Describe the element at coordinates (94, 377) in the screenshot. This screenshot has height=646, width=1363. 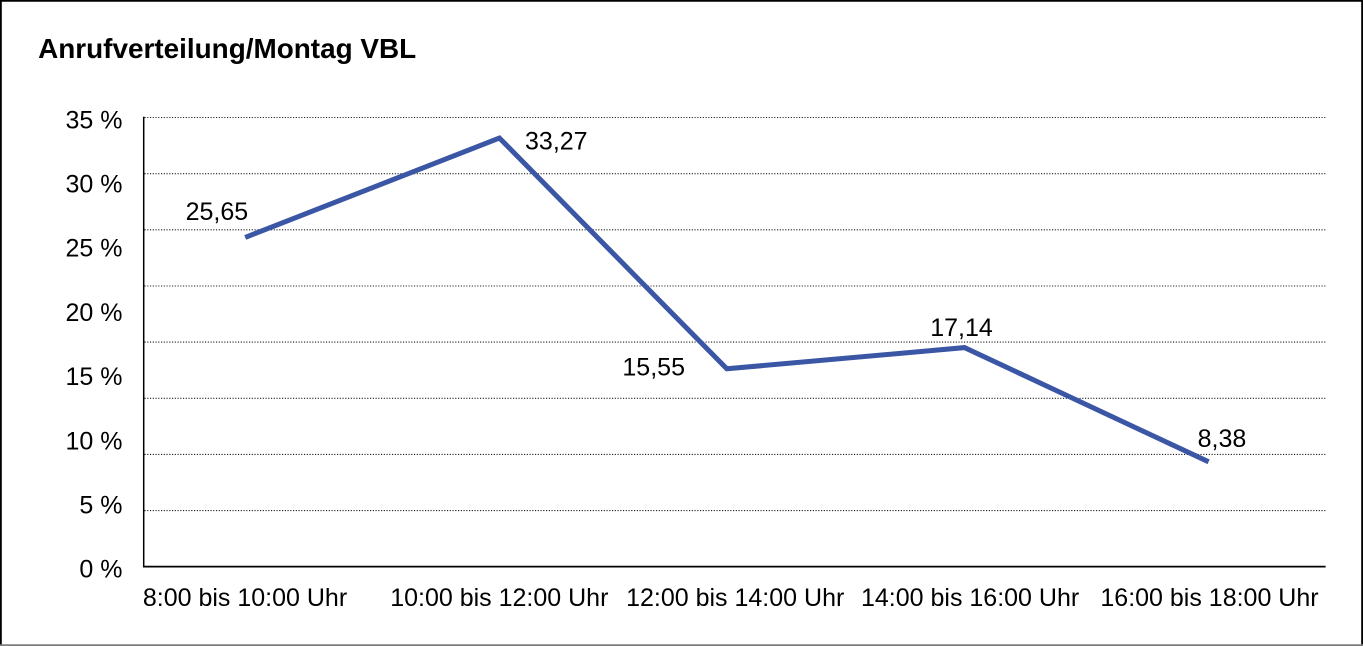
I see `svg-text: 15 %` at that location.